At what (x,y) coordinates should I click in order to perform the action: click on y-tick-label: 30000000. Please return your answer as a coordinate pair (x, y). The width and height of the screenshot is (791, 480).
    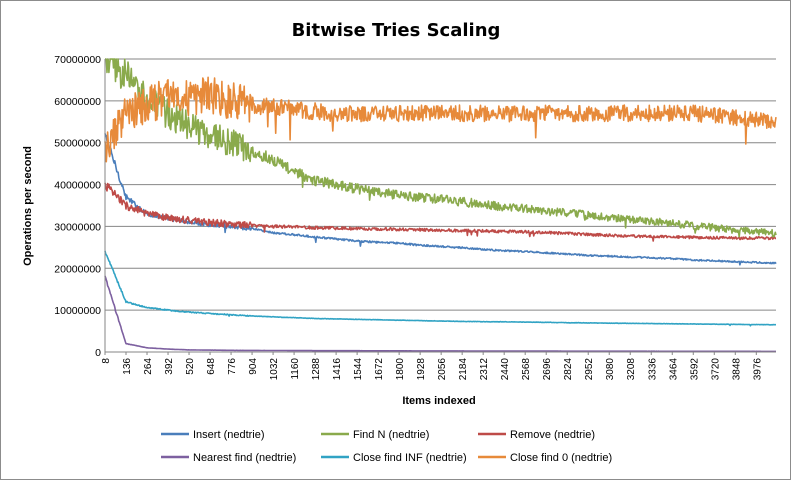
    Looking at the image, I should click on (77, 227).